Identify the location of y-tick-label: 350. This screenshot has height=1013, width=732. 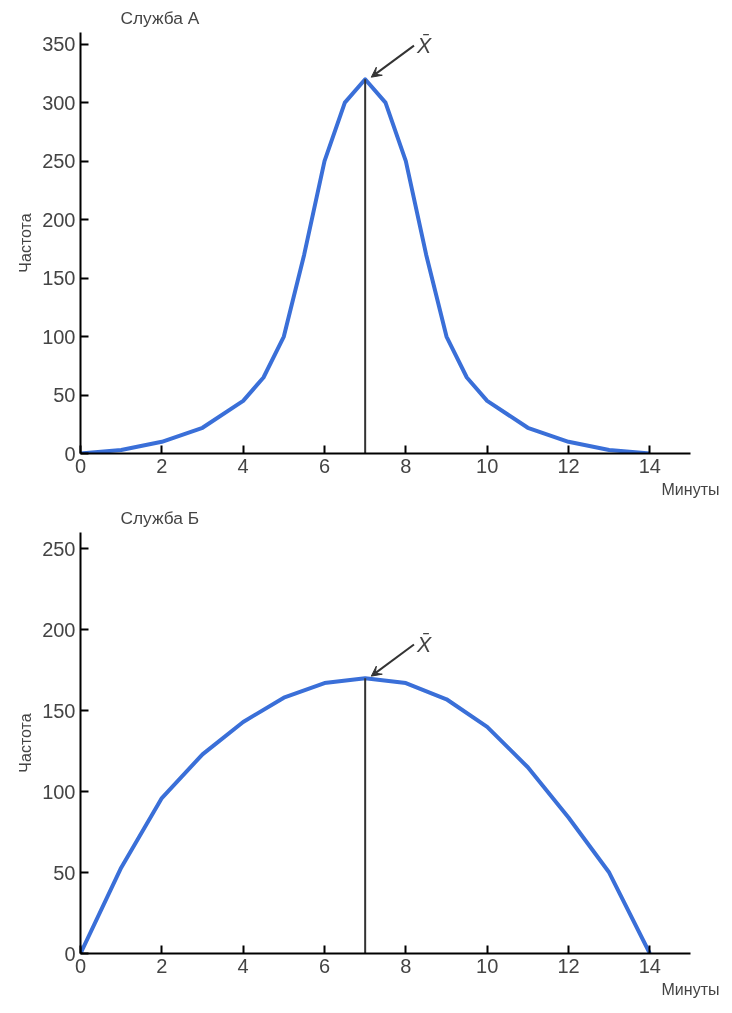
(59, 44).